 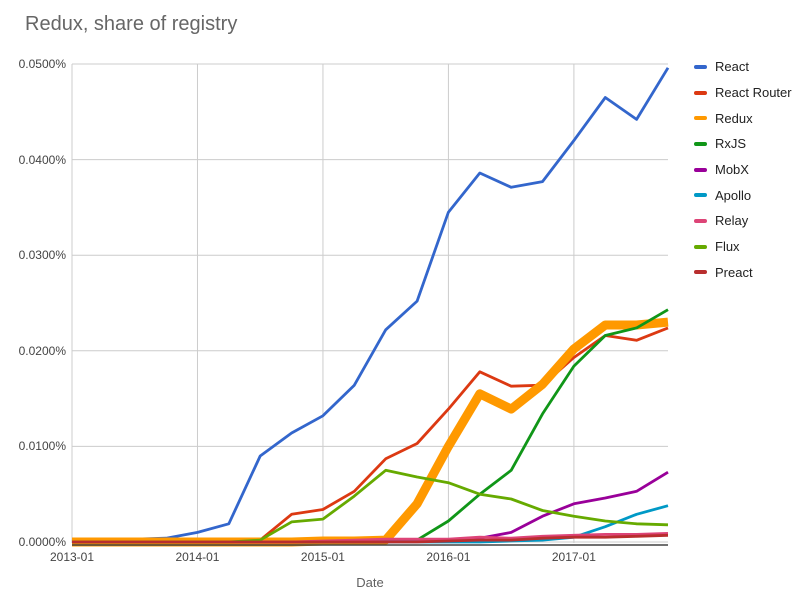 I want to click on y-axis-tick-label: 0.0100%, so click(x=42, y=446).